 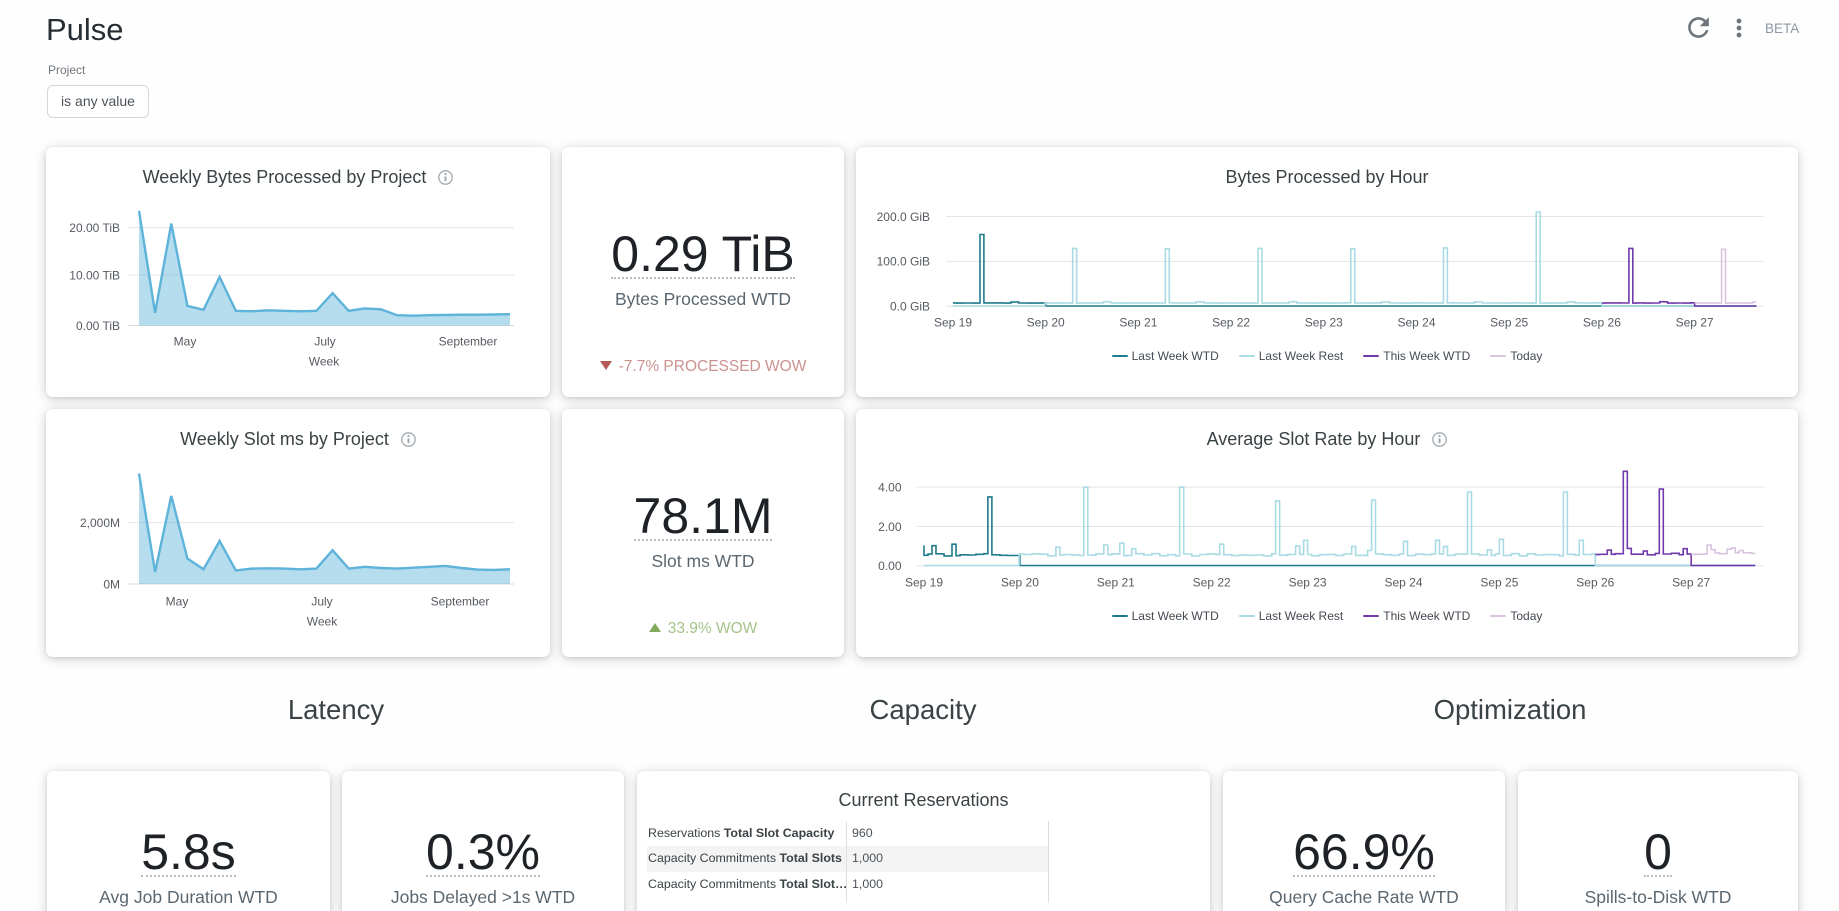 I want to click on svg-text: 0.0 GiB, so click(x=910, y=307).